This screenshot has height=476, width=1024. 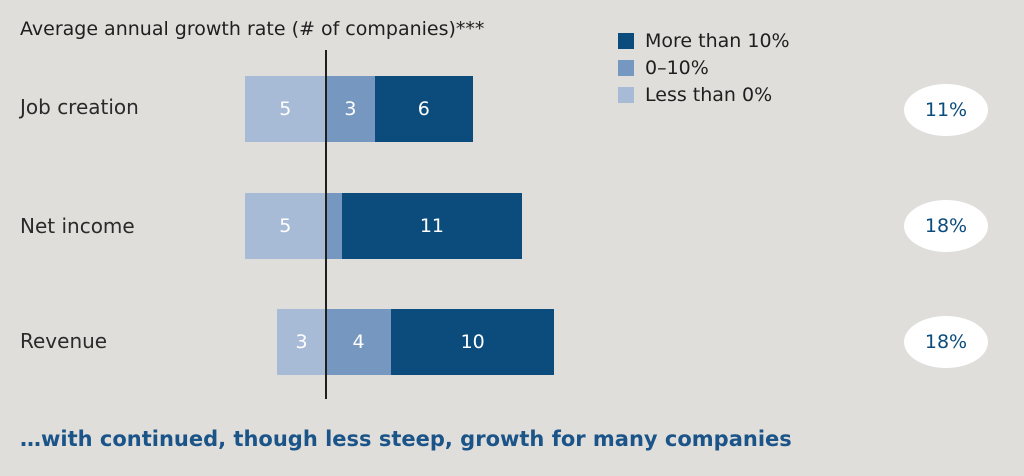 I want to click on bar-more-than-10: 6, so click(x=423, y=109).